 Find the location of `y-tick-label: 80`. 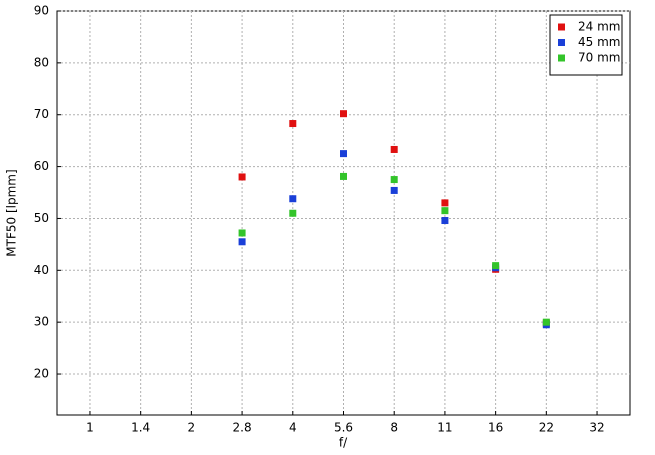

y-tick-label: 80 is located at coordinates (41, 62).